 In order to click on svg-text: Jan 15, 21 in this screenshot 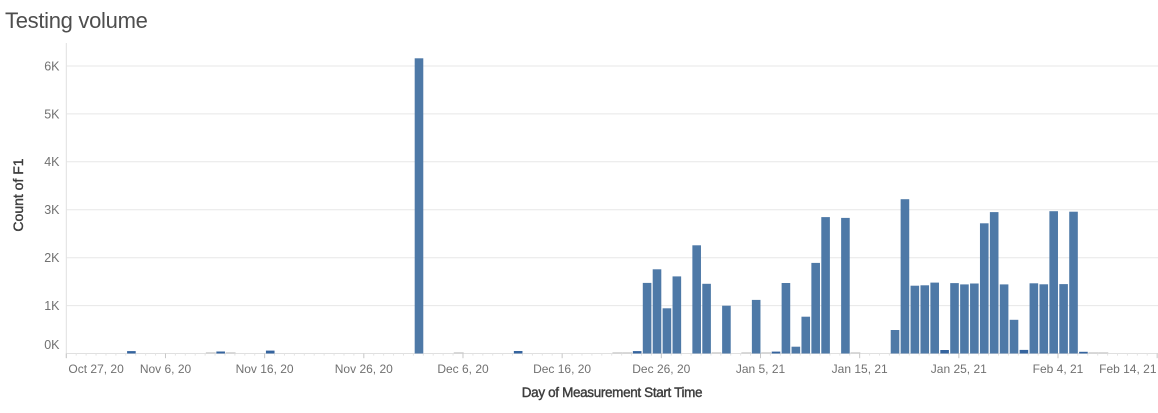, I will do `click(860, 369)`.